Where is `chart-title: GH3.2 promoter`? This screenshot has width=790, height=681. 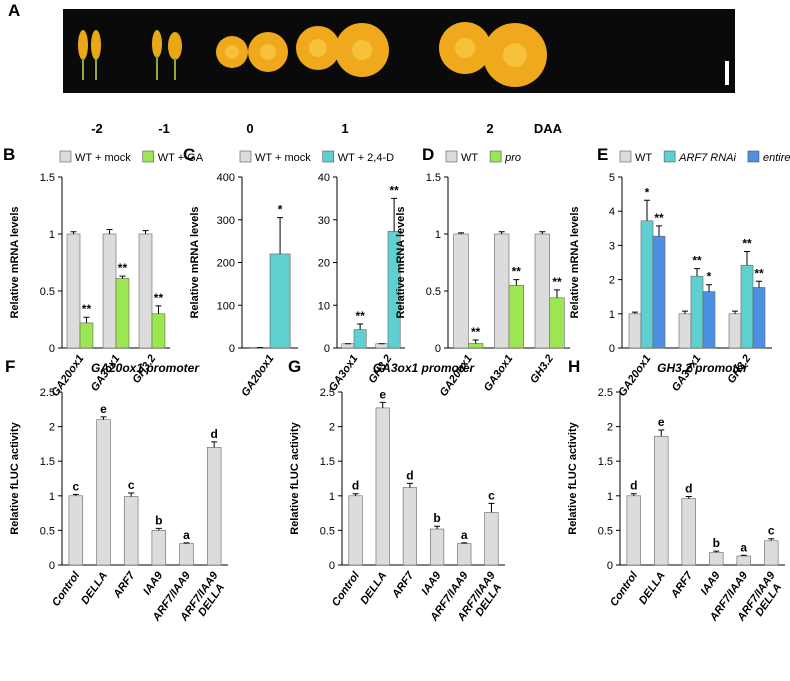
chart-title: GH3.2 promoter is located at coordinates (703, 368).